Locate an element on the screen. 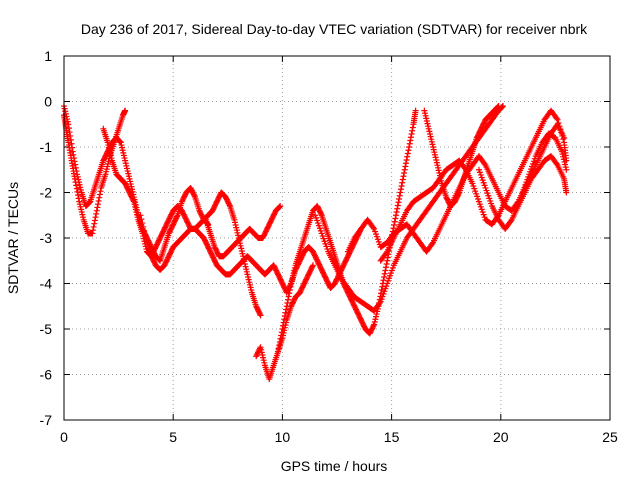 This screenshot has height=480, width=640. series-arc8 is located at coordinates (409, 208).